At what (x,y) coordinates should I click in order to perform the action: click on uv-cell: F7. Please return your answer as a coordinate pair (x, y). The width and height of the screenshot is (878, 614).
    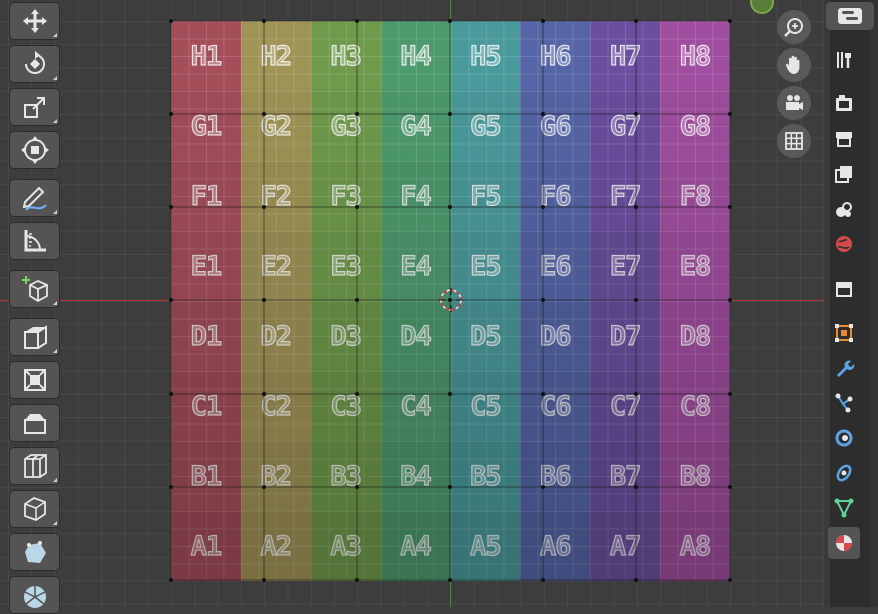
    Looking at the image, I should click on (625, 196).